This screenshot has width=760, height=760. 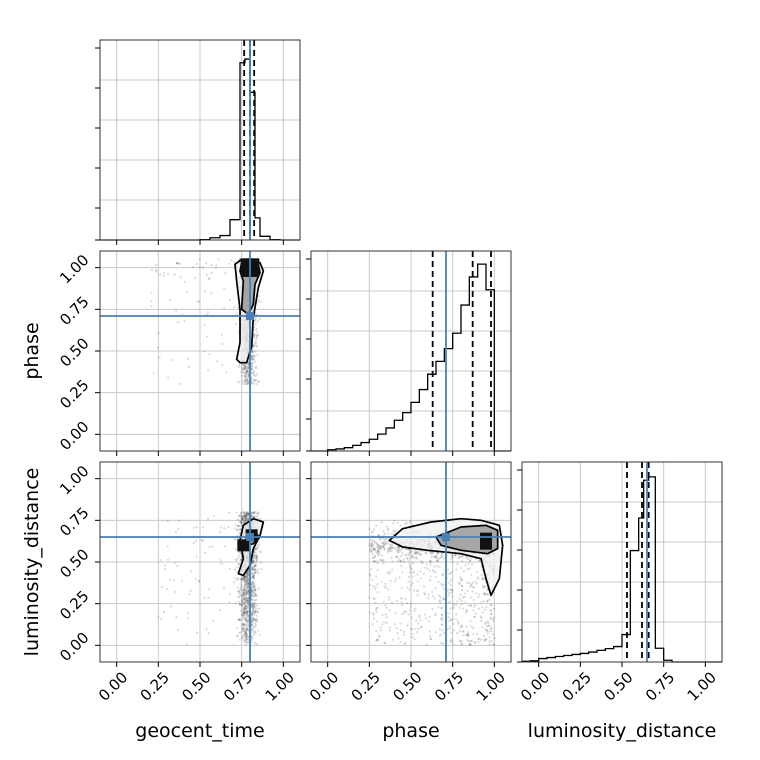 I want to click on y-tick-label: 0.50, so click(x=74, y=352).